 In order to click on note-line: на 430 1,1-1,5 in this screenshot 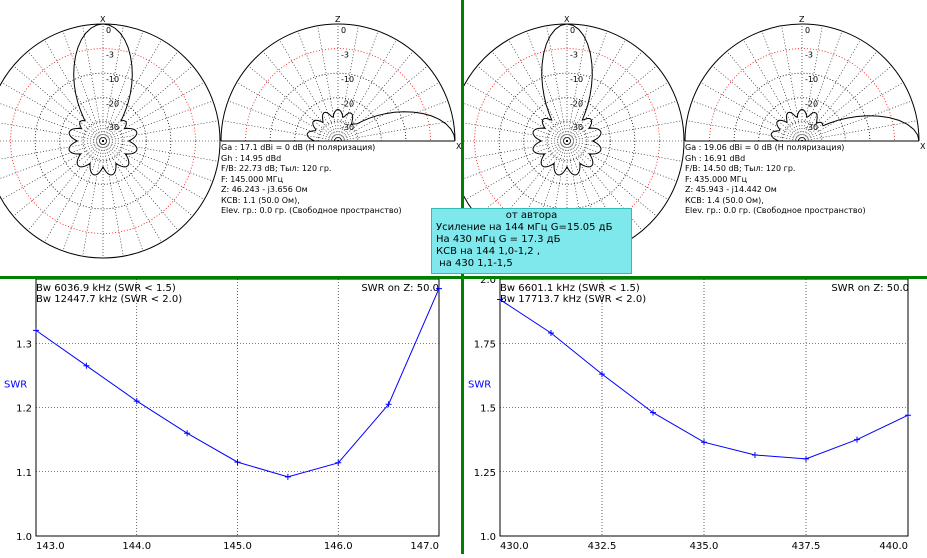, I will do `click(474, 263)`.